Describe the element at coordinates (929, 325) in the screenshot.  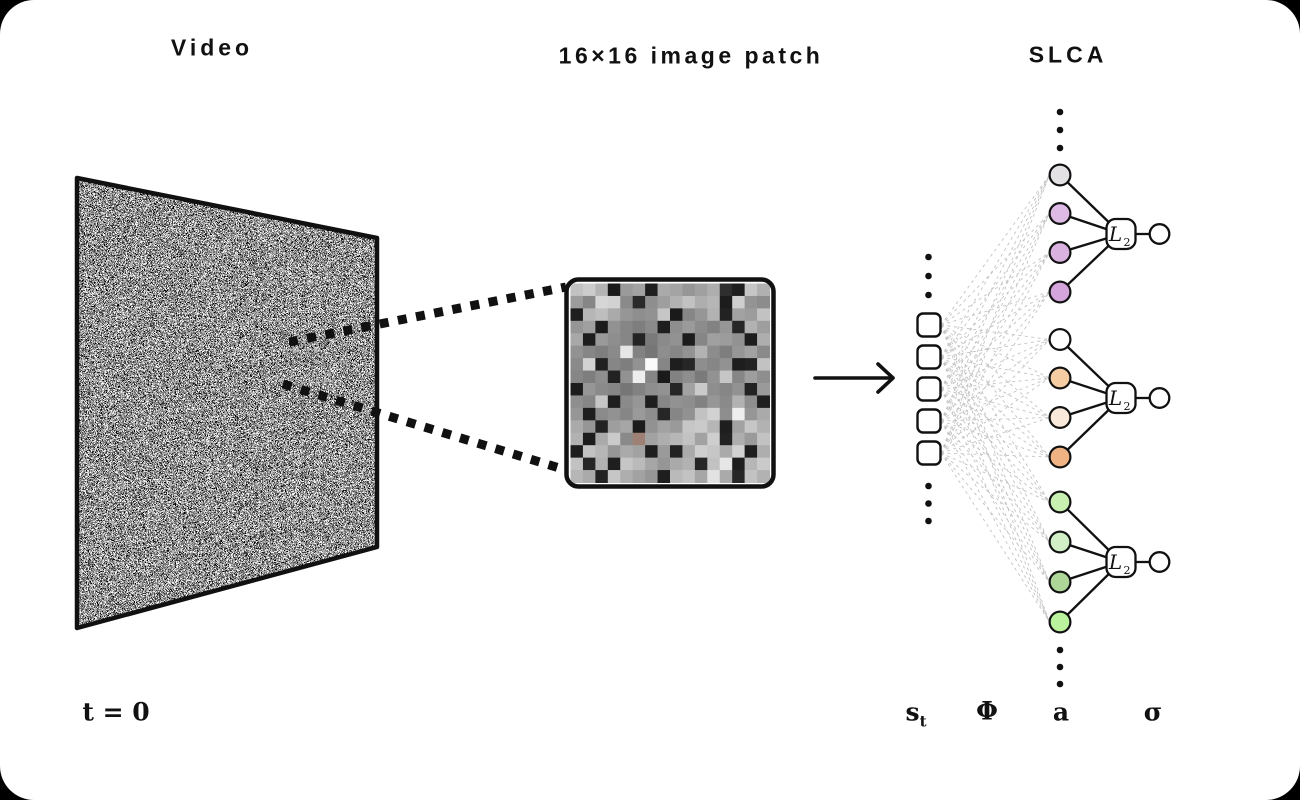
I see `input-square` at that location.